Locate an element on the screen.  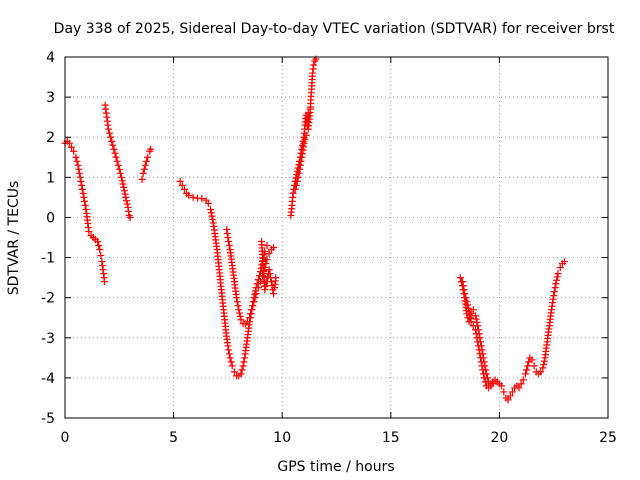
x-tick-label: 15 is located at coordinates (391, 438).